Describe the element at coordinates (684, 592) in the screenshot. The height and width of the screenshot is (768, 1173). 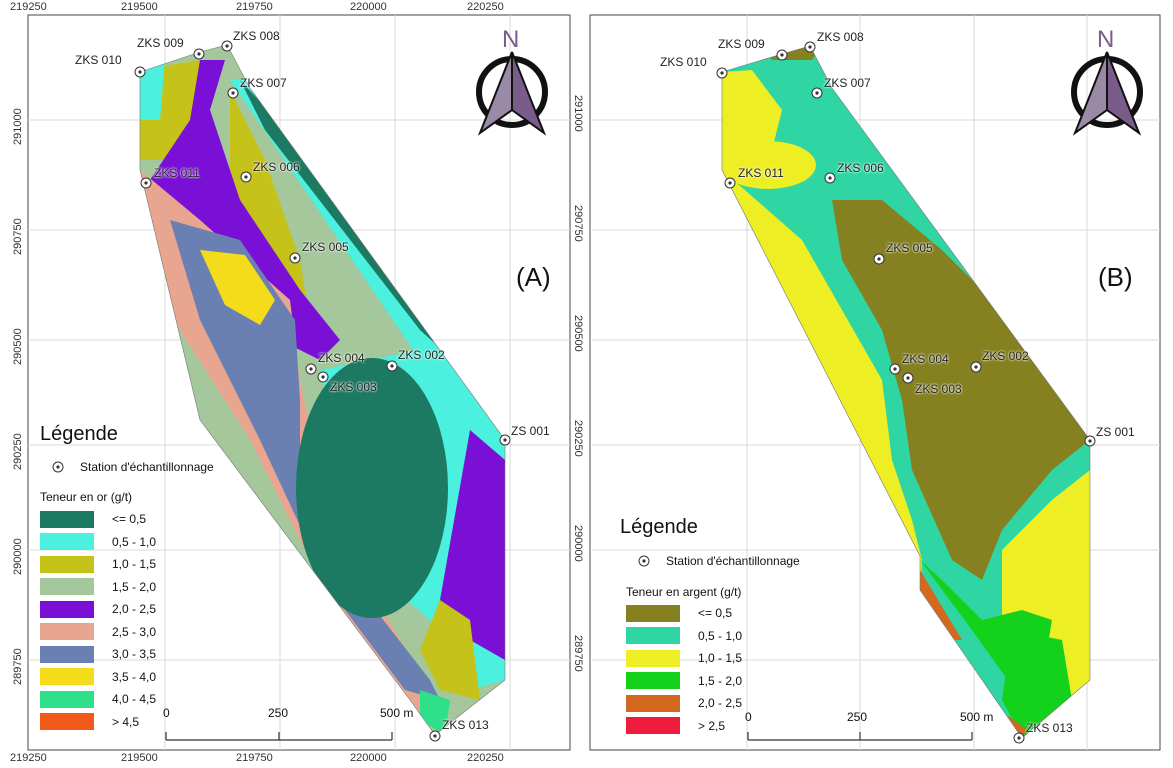
I see `legend-content-label: Teneur en argent (g/t)` at that location.